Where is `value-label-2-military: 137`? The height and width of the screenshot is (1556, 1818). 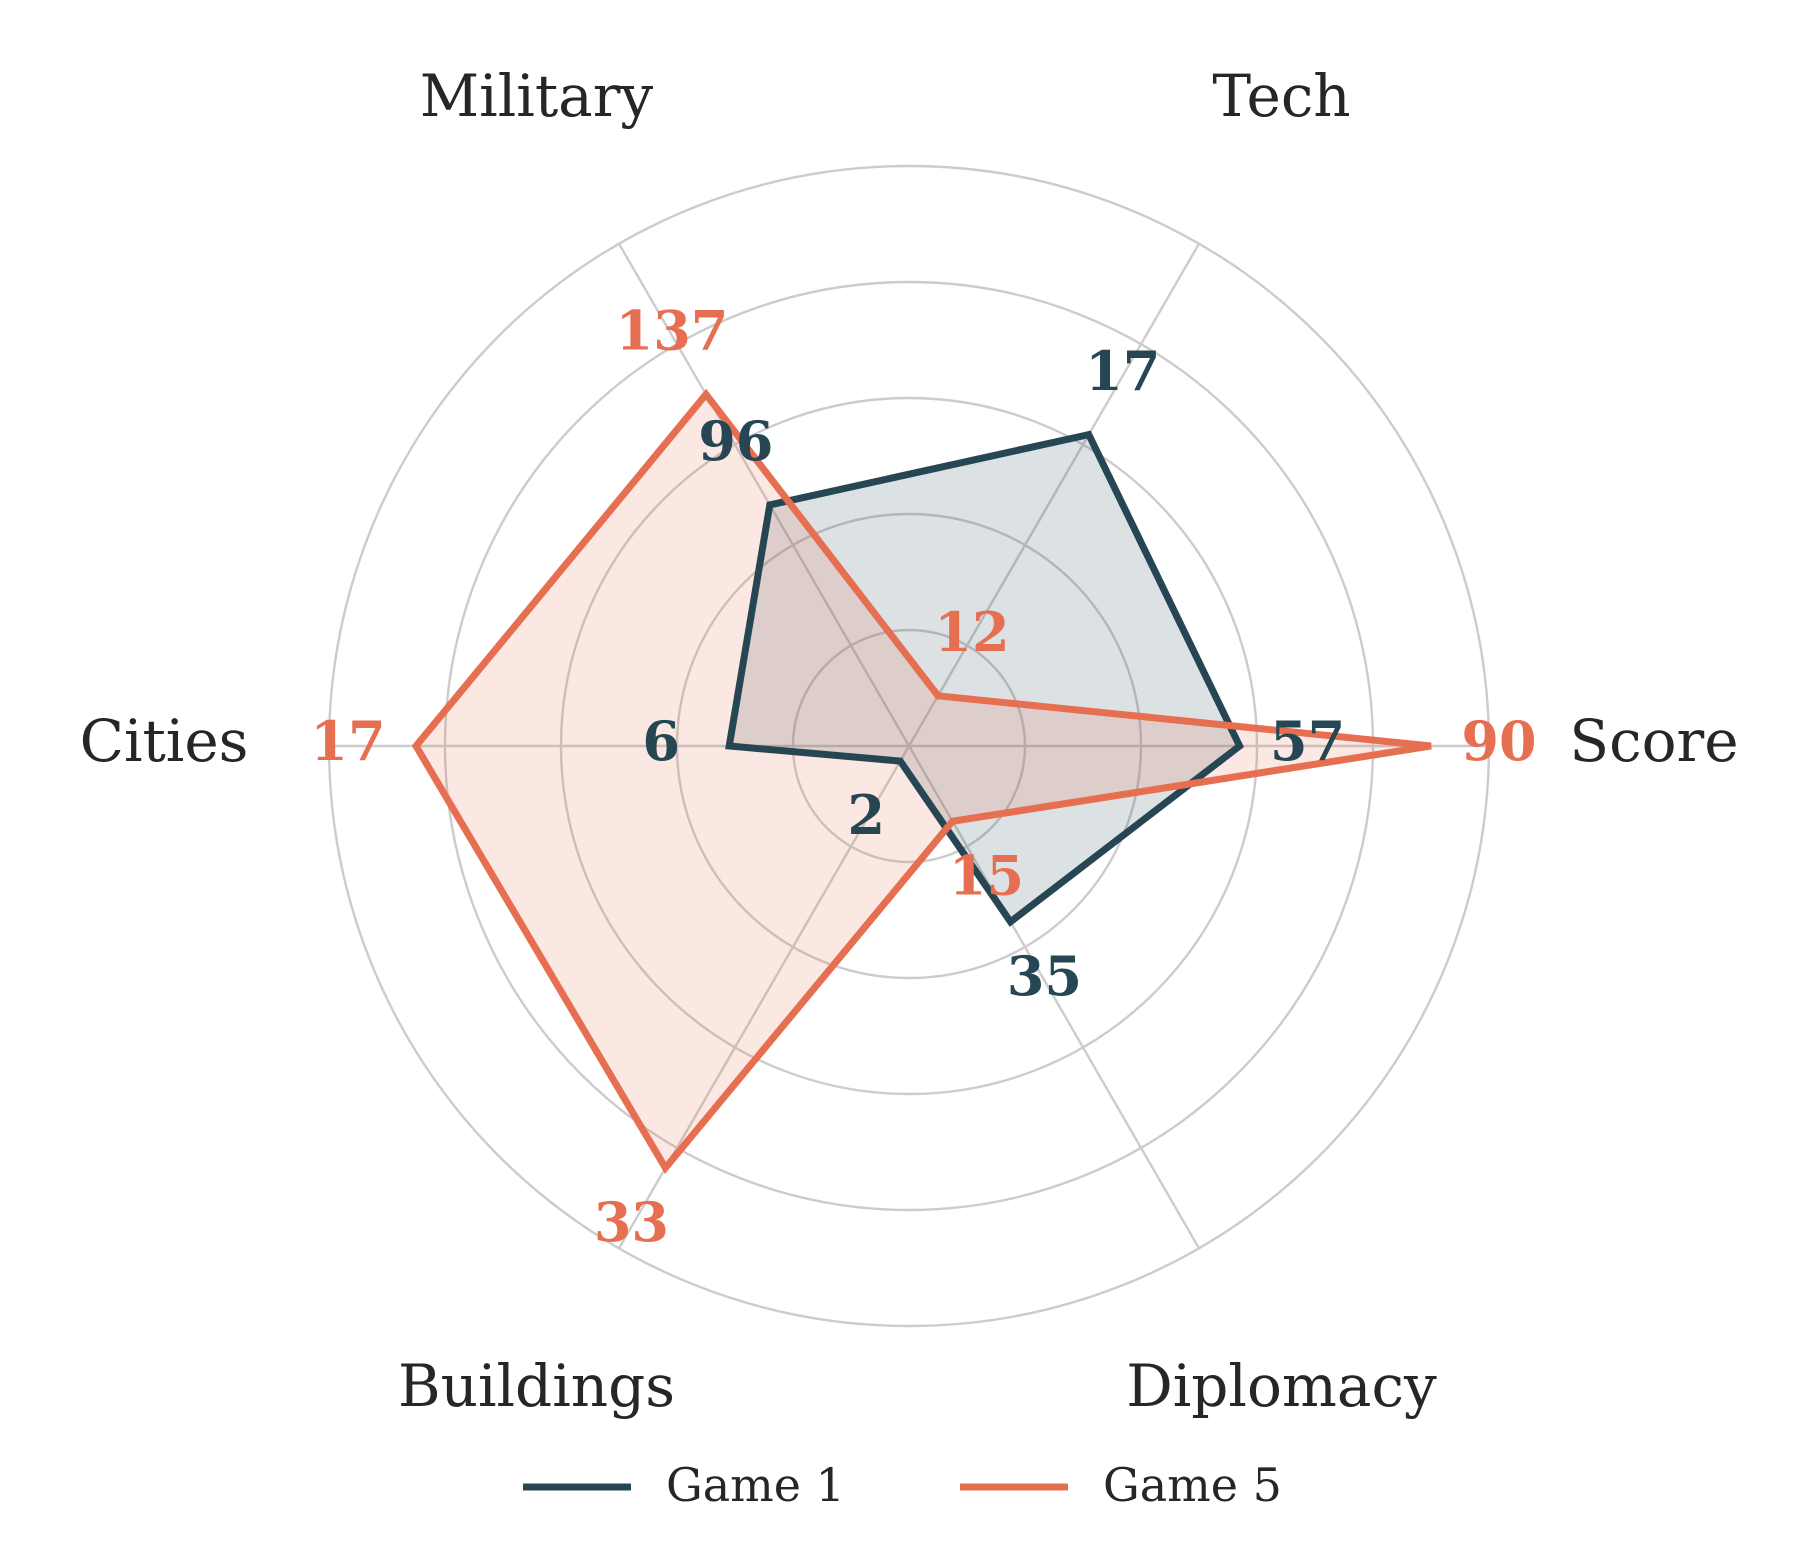 value-label-2-military: 137 is located at coordinates (672, 331).